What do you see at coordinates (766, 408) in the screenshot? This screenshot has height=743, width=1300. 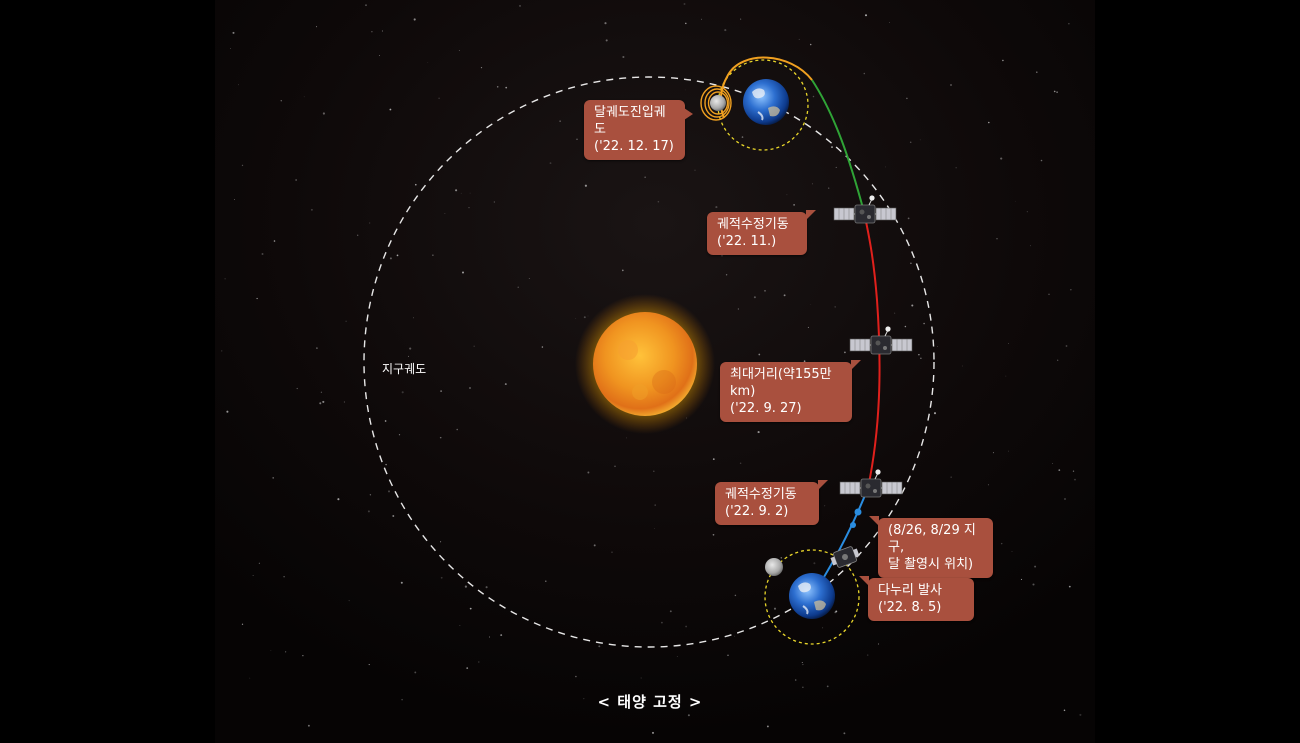 I see `callout-max-distance-date: ('22. 9. 27)` at bounding box center [766, 408].